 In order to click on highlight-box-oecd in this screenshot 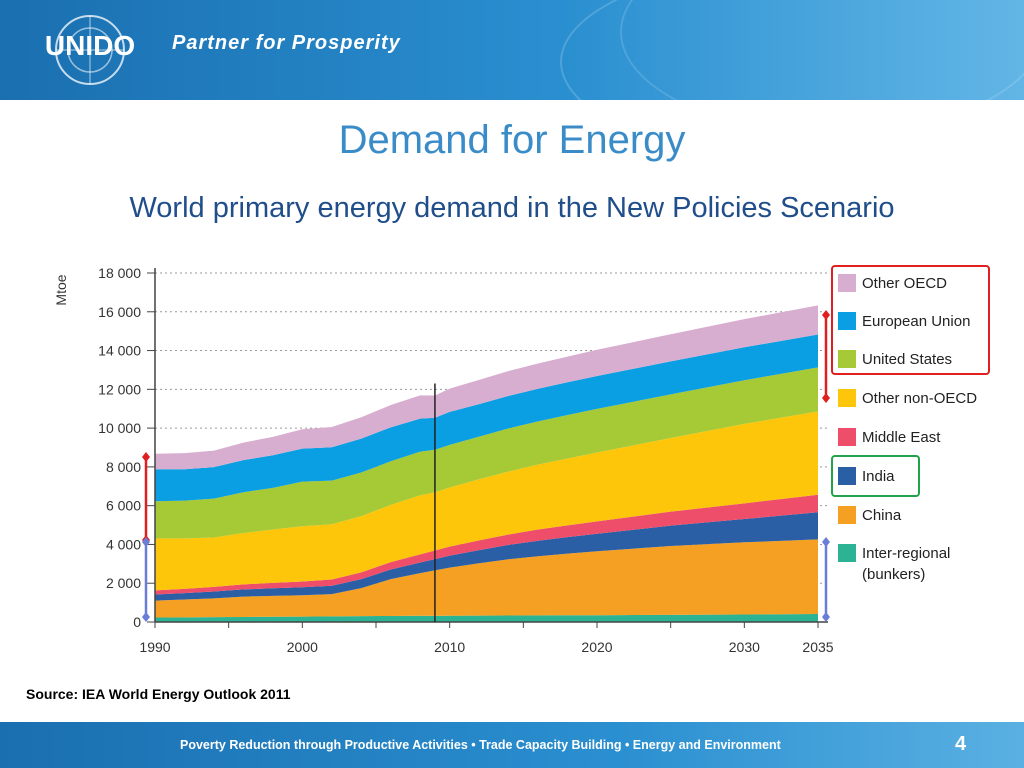, I will do `click(910, 320)`.